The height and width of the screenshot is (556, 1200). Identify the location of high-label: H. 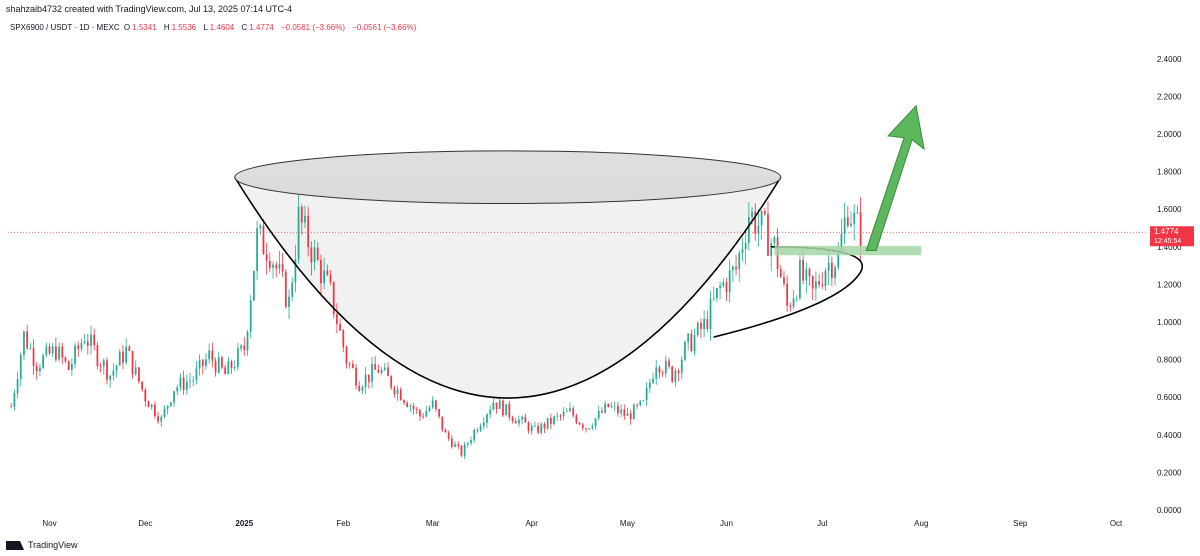
(166, 27).